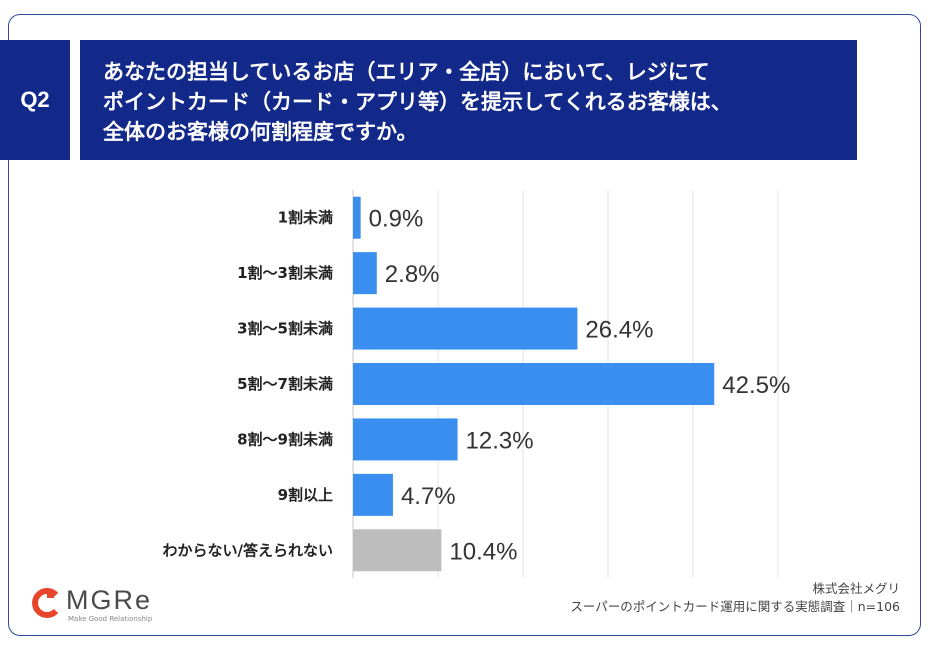 The width and height of the screenshot is (940, 650). I want to click on footer-company: 株式会社メグリ, so click(856, 588).